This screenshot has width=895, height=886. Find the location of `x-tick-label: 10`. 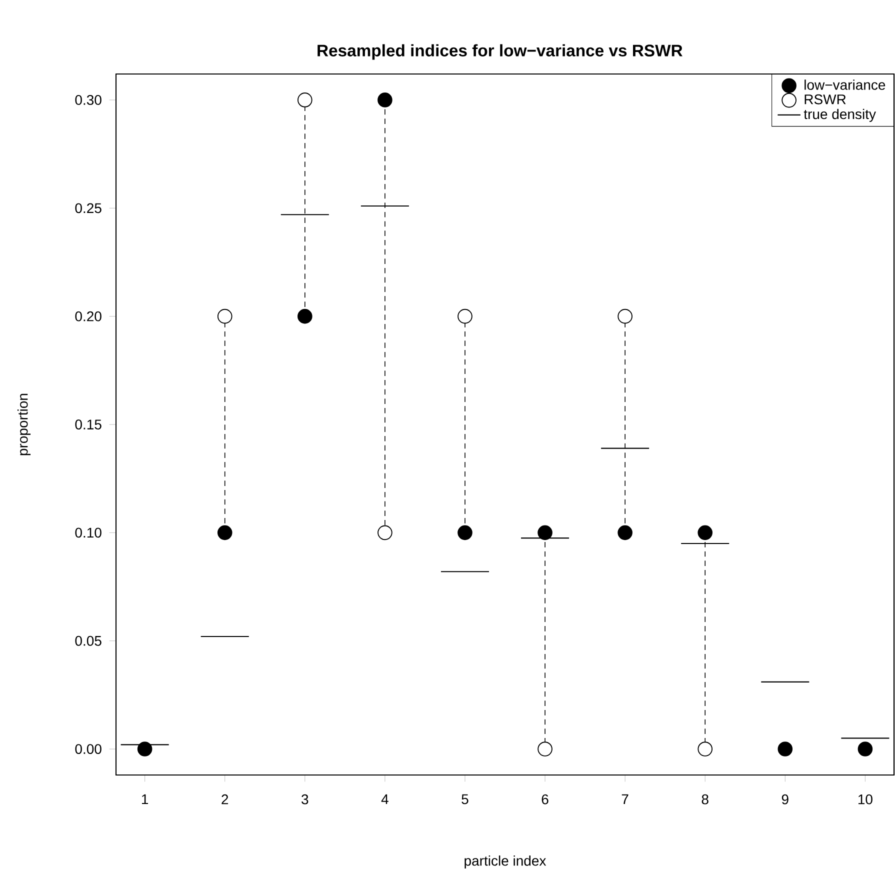

x-tick-label: 10 is located at coordinates (865, 799).